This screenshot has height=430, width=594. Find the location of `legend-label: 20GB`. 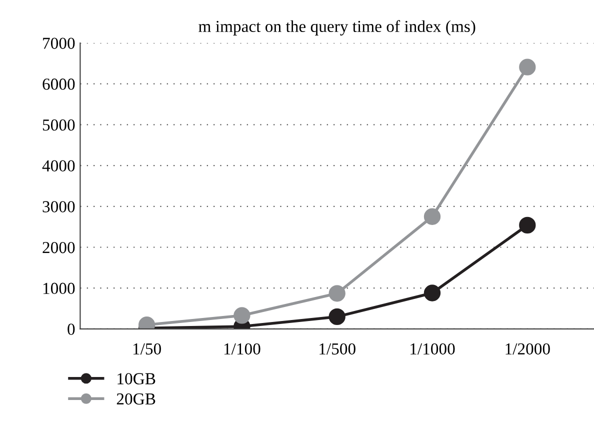

legend-label: 20GB is located at coordinates (136, 399).